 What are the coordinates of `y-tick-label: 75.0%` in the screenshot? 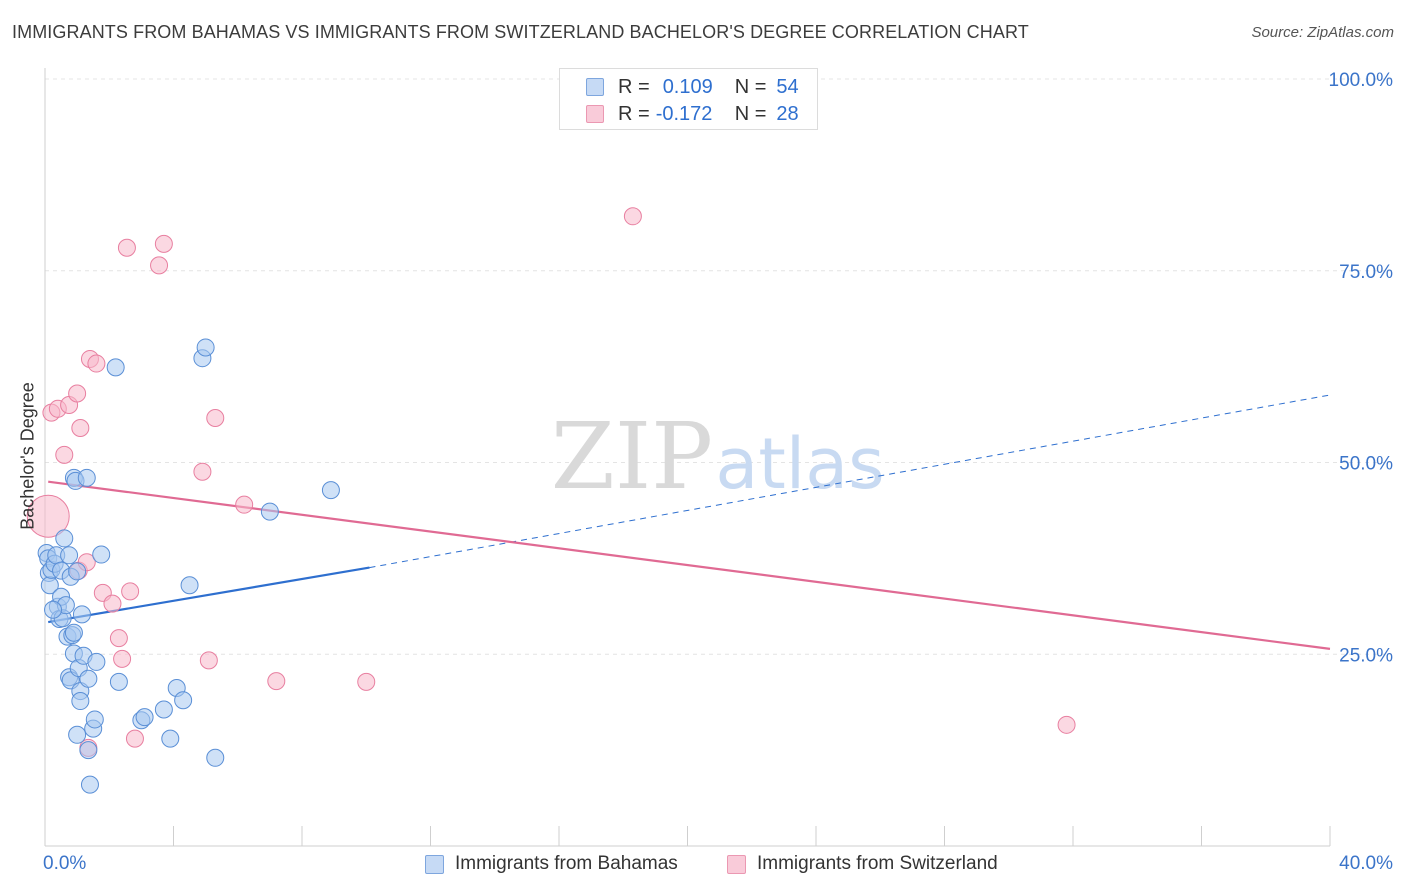 It's located at (1366, 272).